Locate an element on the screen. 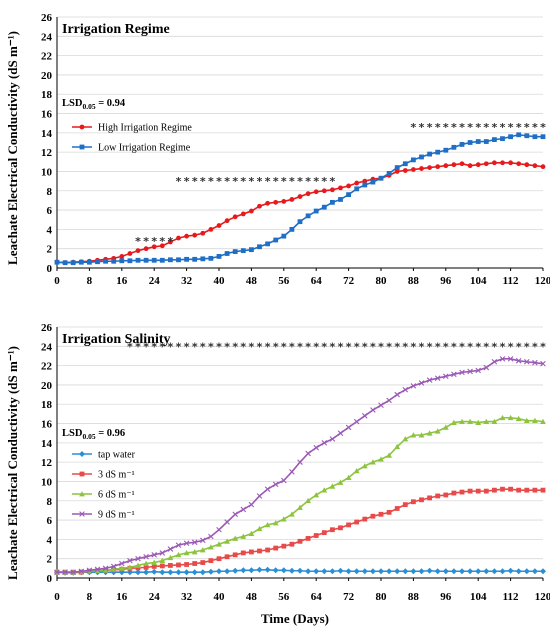  x-tick-label: 32 is located at coordinates (187, 281).